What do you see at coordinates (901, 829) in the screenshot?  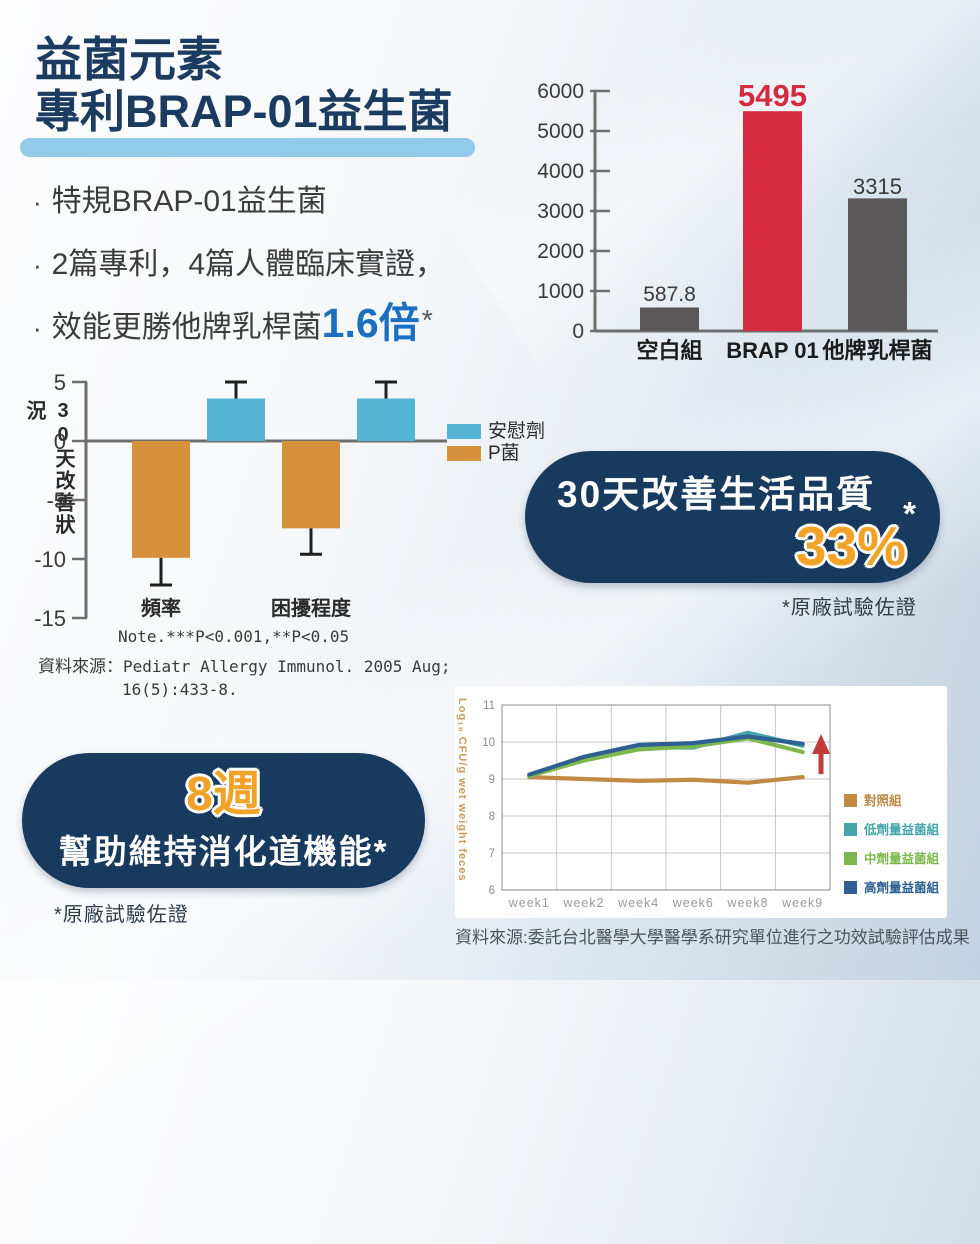 I see `svg-text: 低劑量益菌組` at bounding box center [901, 829].